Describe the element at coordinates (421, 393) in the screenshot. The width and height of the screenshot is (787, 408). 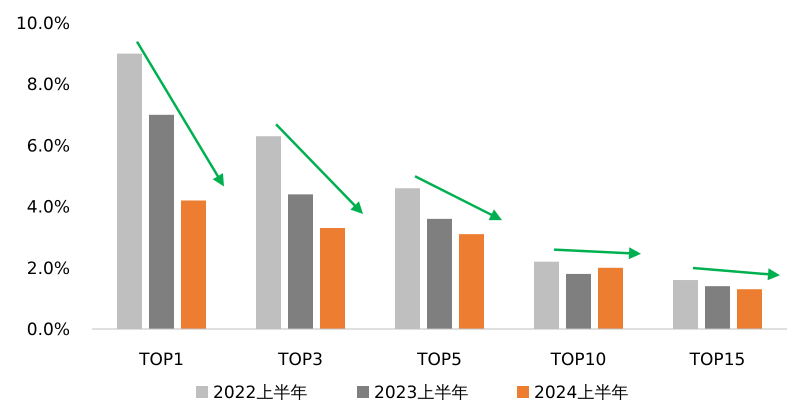
I see `legend-label: 2023上半年` at that location.